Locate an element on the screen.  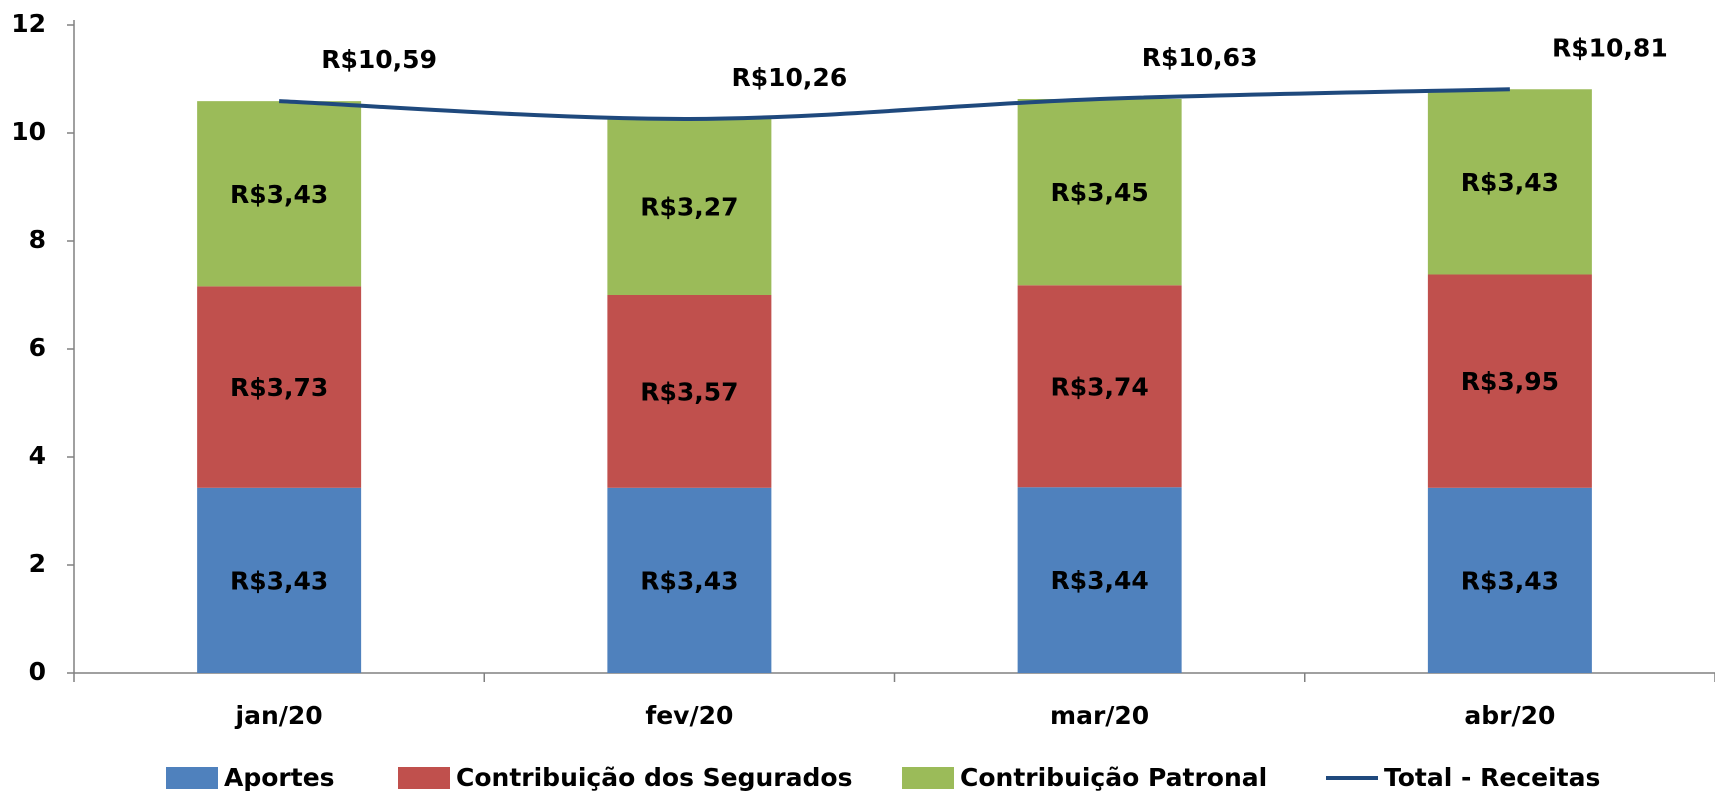
data-label: R$3,44 is located at coordinates (1099, 580).